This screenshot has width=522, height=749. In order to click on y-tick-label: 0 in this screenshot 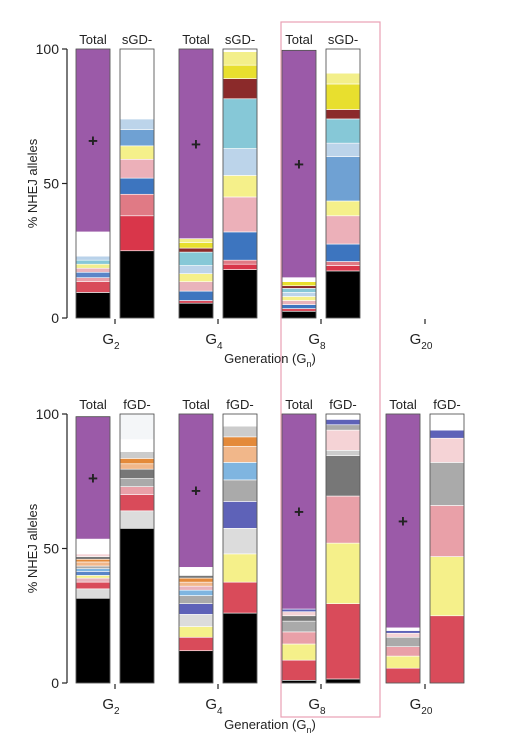, I will do `click(55, 318)`.